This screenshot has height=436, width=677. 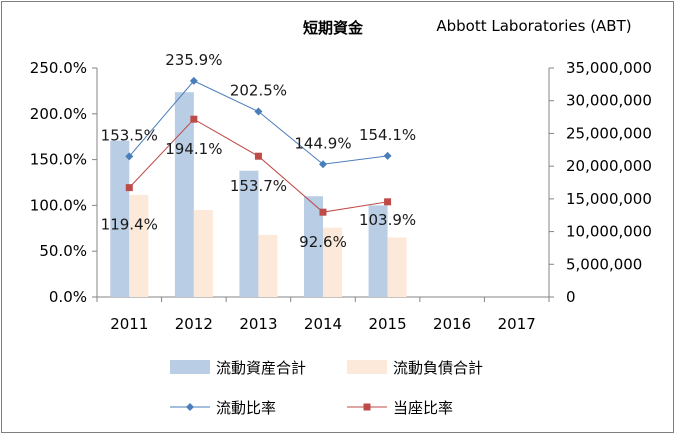 I want to click on right-axis-tick-label: 30,000,000, so click(x=609, y=101).